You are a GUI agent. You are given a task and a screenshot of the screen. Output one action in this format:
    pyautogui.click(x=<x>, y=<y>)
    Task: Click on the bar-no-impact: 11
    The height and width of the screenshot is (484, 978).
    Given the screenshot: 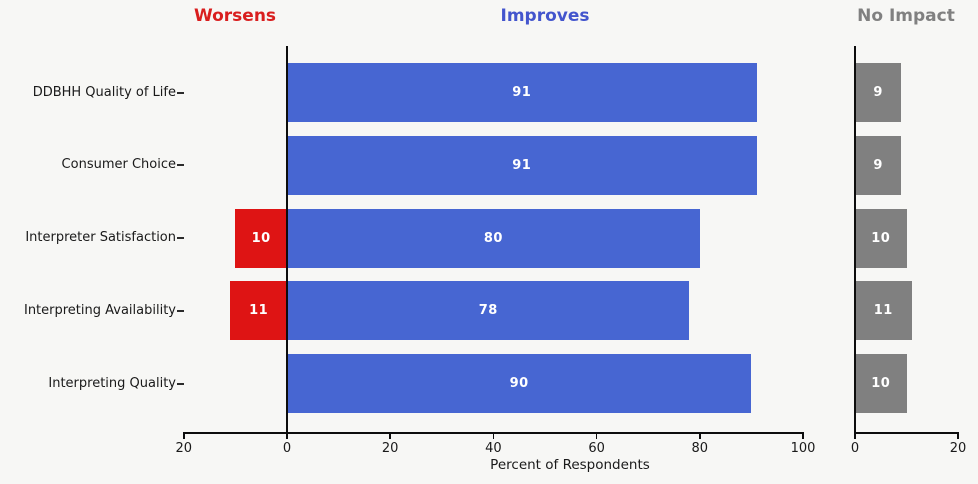 What is the action you would take?
    pyautogui.click(x=883, y=311)
    